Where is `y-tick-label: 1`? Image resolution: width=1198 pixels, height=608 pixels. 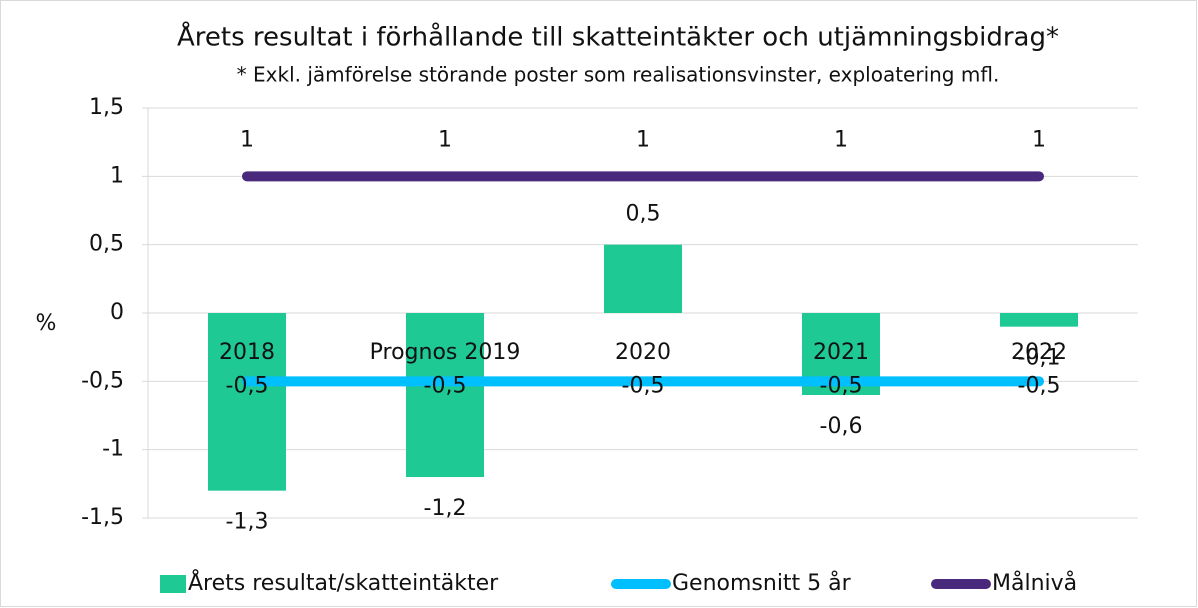 y-tick-label: 1 is located at coordinates (117, 175).